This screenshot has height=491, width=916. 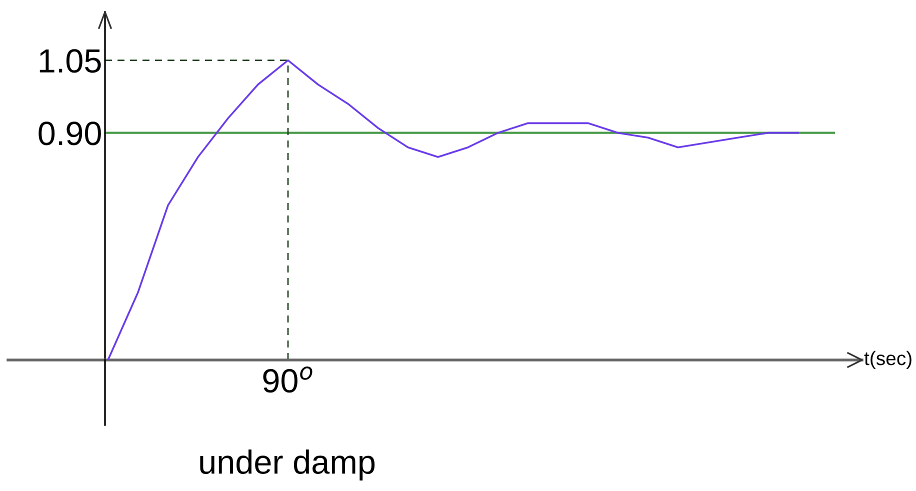 What do you see at coordinates (287, 379) in the screenshot?
I see `x-tick-label: 90$^{o}$` at bounding box center [287, 379].